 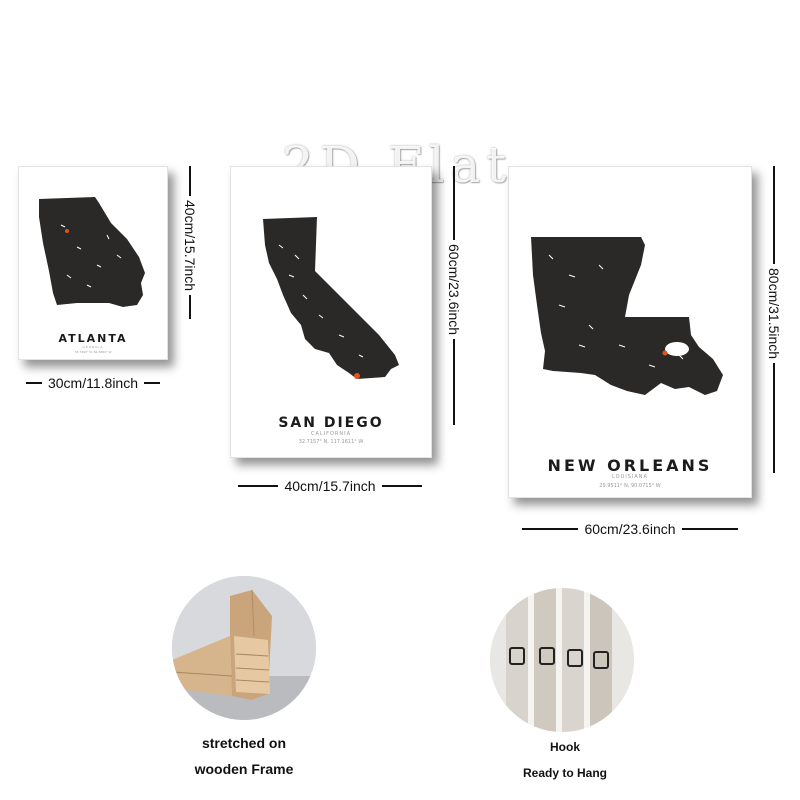 What do you see at coordinates (564, 773) in the screenshot?
I see `hook-caption-line2: Ready to Hang` at bounding box center [564, 773].